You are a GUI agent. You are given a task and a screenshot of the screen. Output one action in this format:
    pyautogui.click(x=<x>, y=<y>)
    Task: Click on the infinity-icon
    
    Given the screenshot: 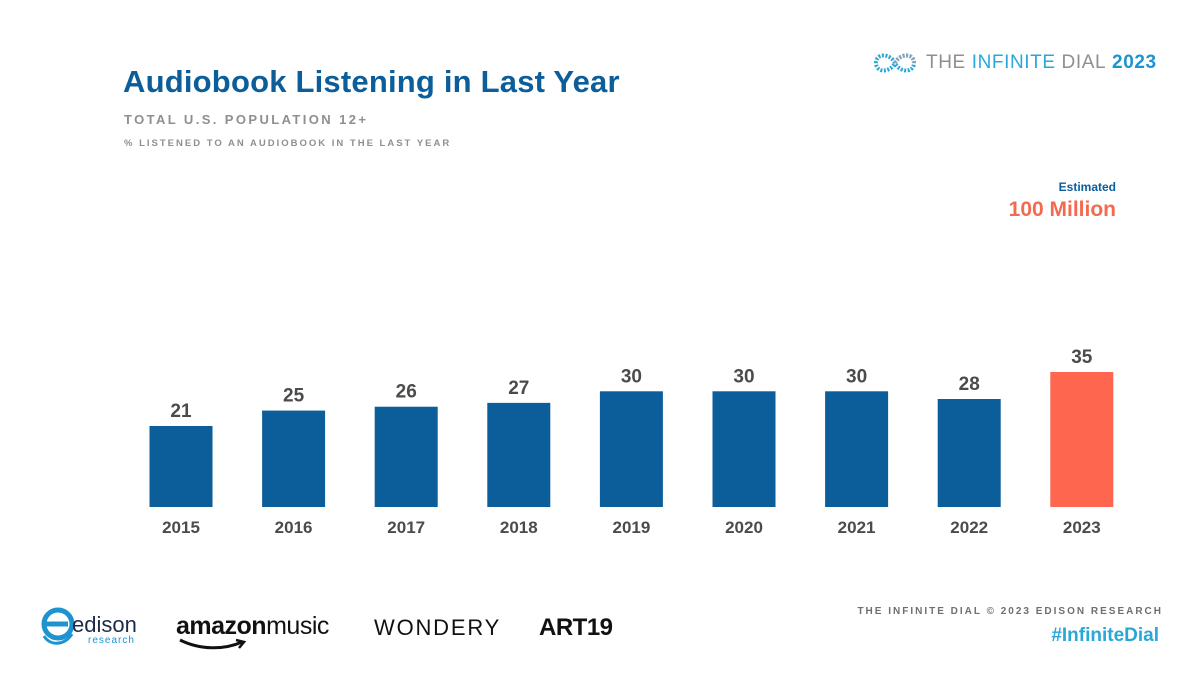 What is the action you would take?
    pyautogui.click(x=895, y=63)
    